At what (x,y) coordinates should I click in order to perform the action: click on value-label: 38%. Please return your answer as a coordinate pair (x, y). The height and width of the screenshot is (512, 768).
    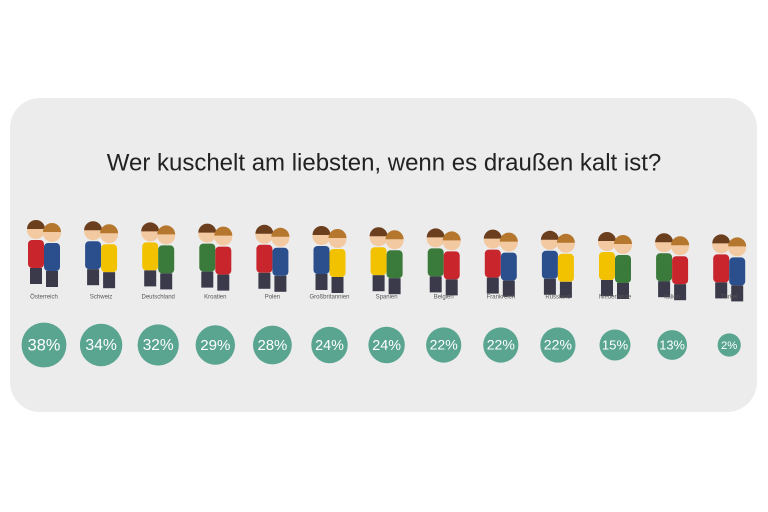
    Looking at the image, I should click on (44, 345).